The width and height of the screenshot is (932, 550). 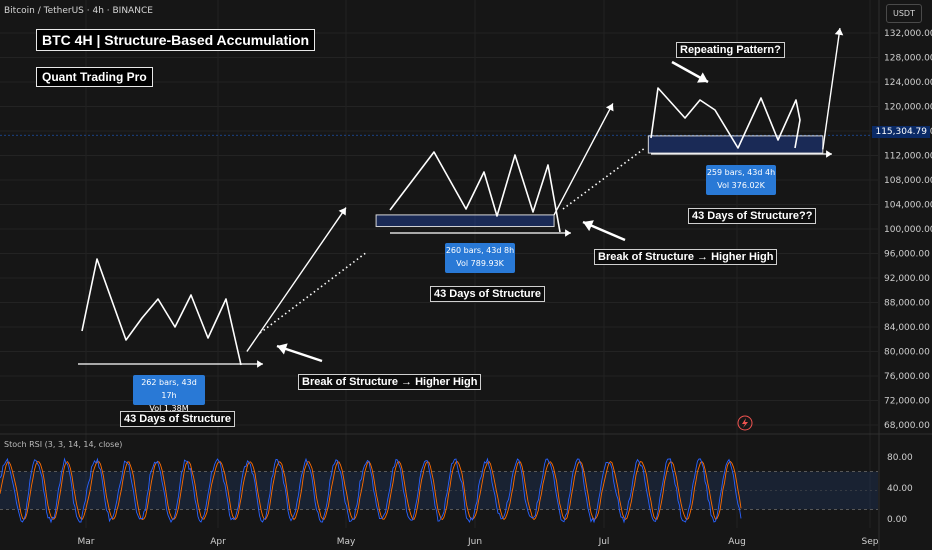 I want to click on stoch-d-line, so click(x=371, y=490).